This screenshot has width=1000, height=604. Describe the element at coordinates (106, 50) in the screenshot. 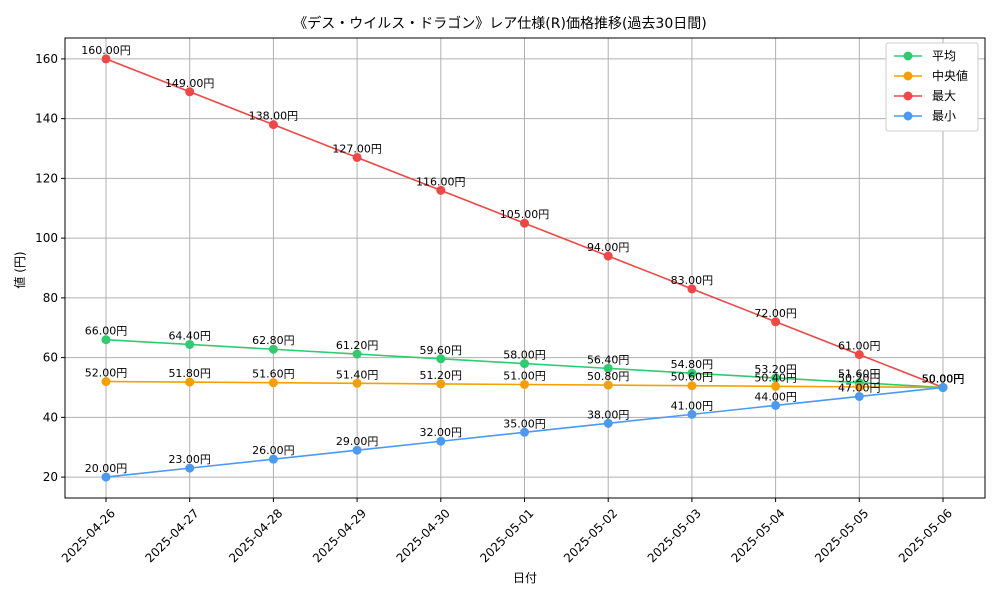

I see `data-label: 160.00円` at that location.